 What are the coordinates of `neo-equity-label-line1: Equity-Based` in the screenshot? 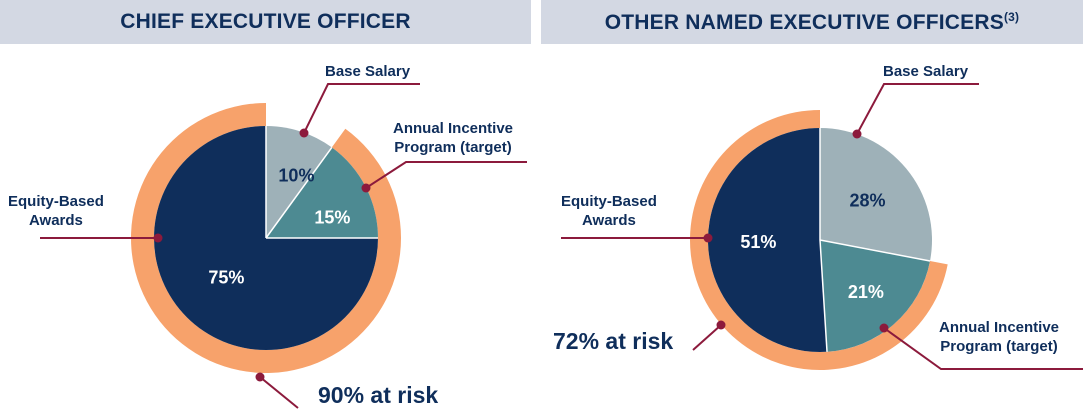 It's located at (609, 201).